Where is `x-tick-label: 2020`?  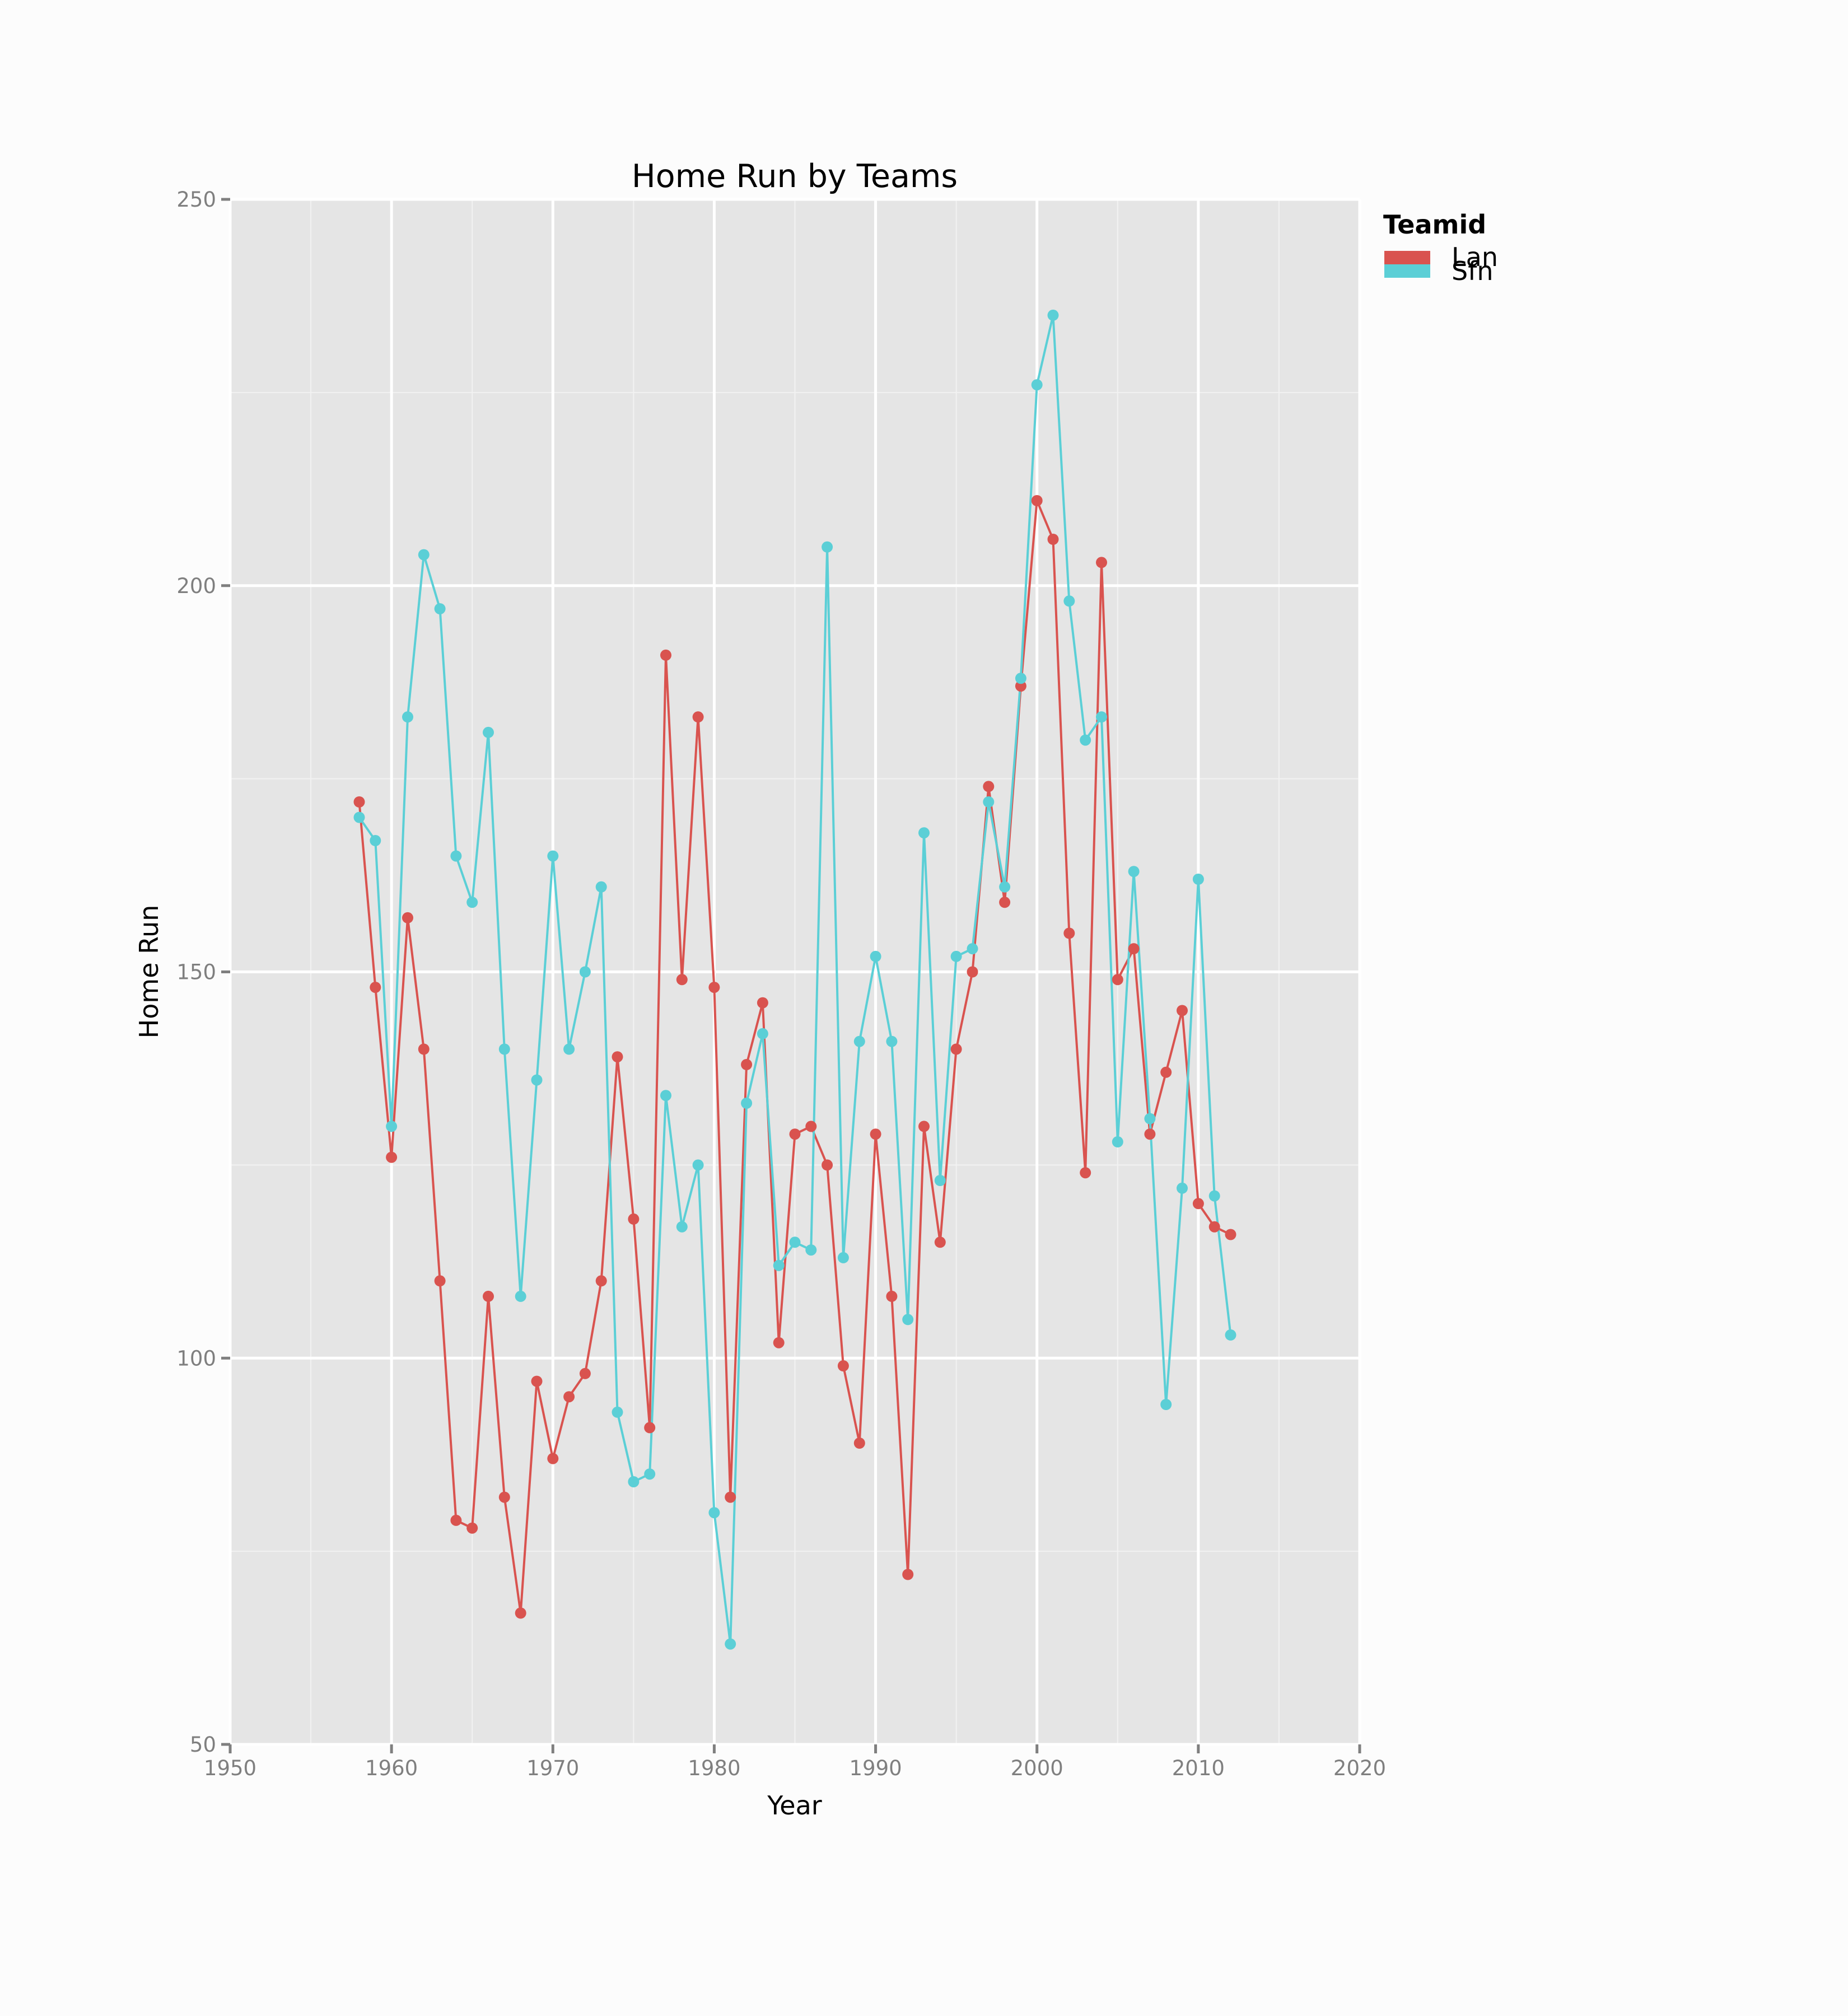
x-tick-label: 2020 is located at coordinates (1360, 1768).